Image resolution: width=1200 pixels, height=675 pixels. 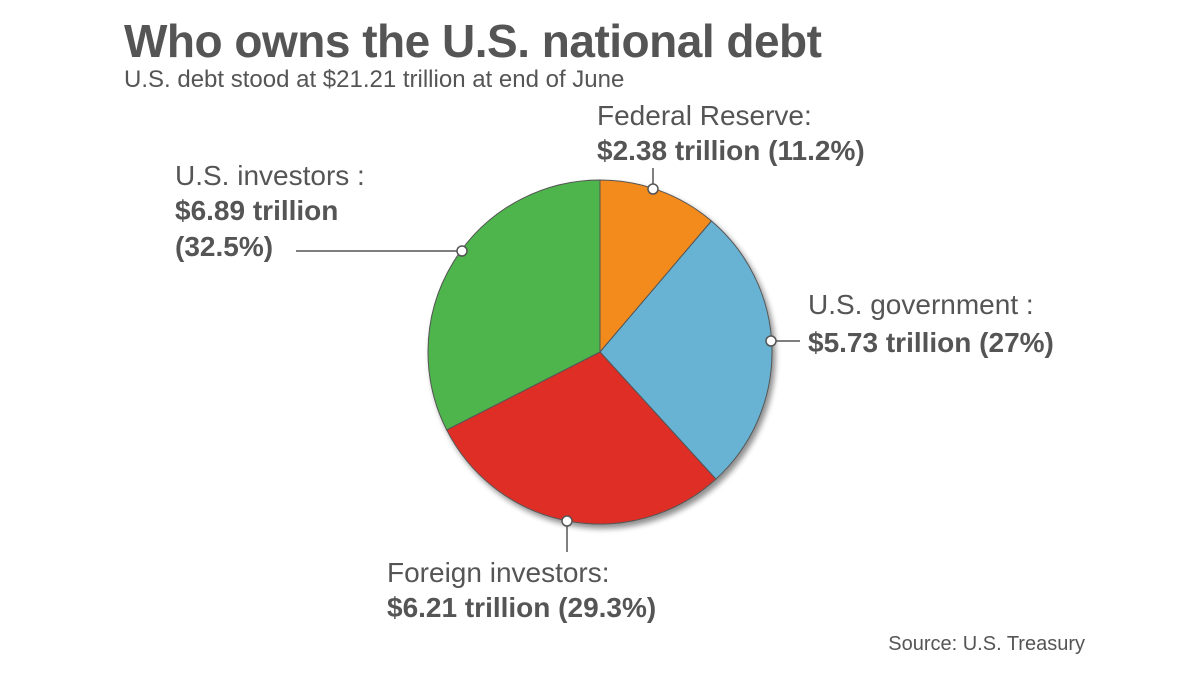 What do you see at coordinates (931, 342) in the screenshot?
I see `label-value-us-government: $5.73 trillion (27%)` at bounding box center [931, 342].